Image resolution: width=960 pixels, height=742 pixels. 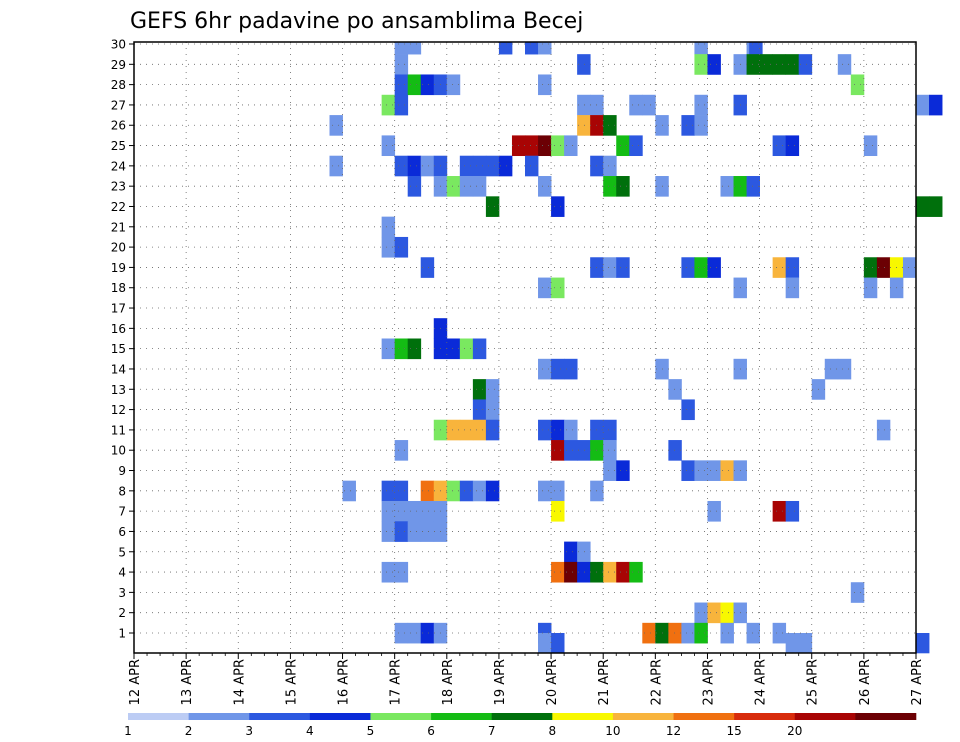 I want to click on x-tick-label: 24 APR, so click(x=761, y=682).